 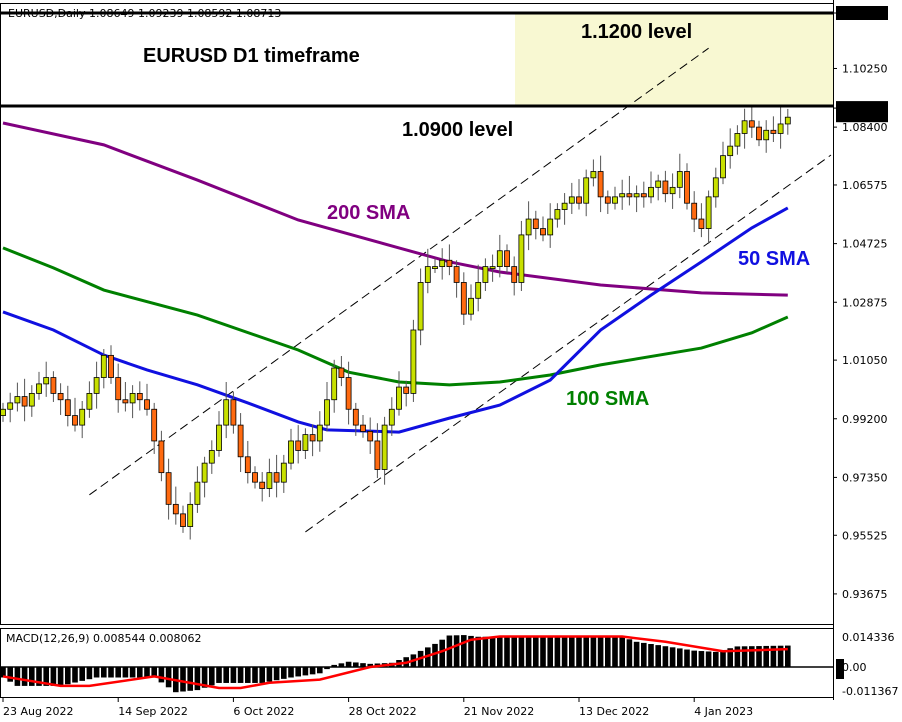 I want to click on label-1120-level: 1.1200 level, so click(x=636, y=32).